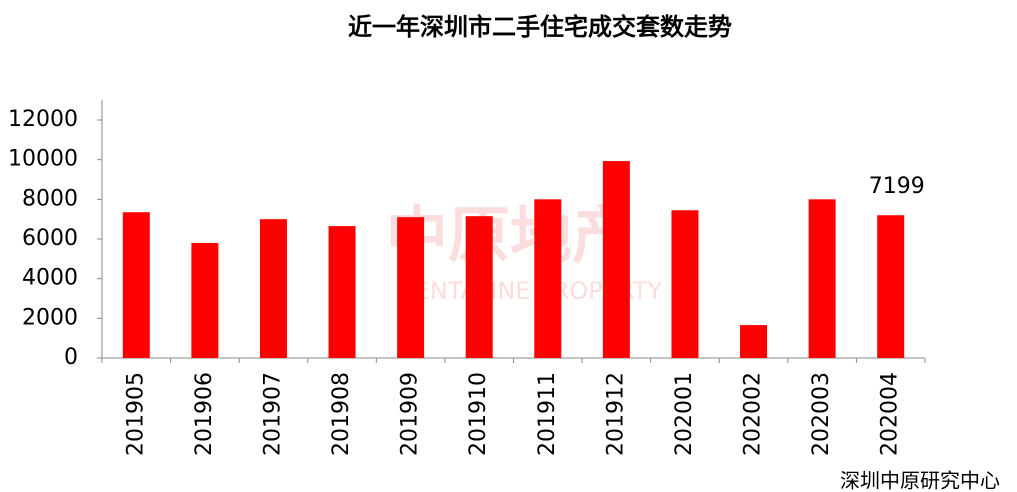 The height and width of the screenshot is (492, 1017). Describe the element at coordinates (272, 414) in the screenshot. I see `x-tick-label: 201907` at that location.